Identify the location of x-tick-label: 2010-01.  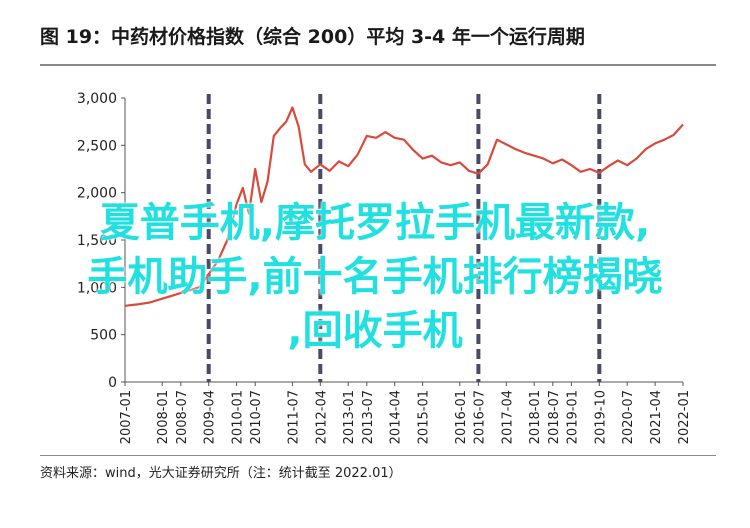
(238, 417).